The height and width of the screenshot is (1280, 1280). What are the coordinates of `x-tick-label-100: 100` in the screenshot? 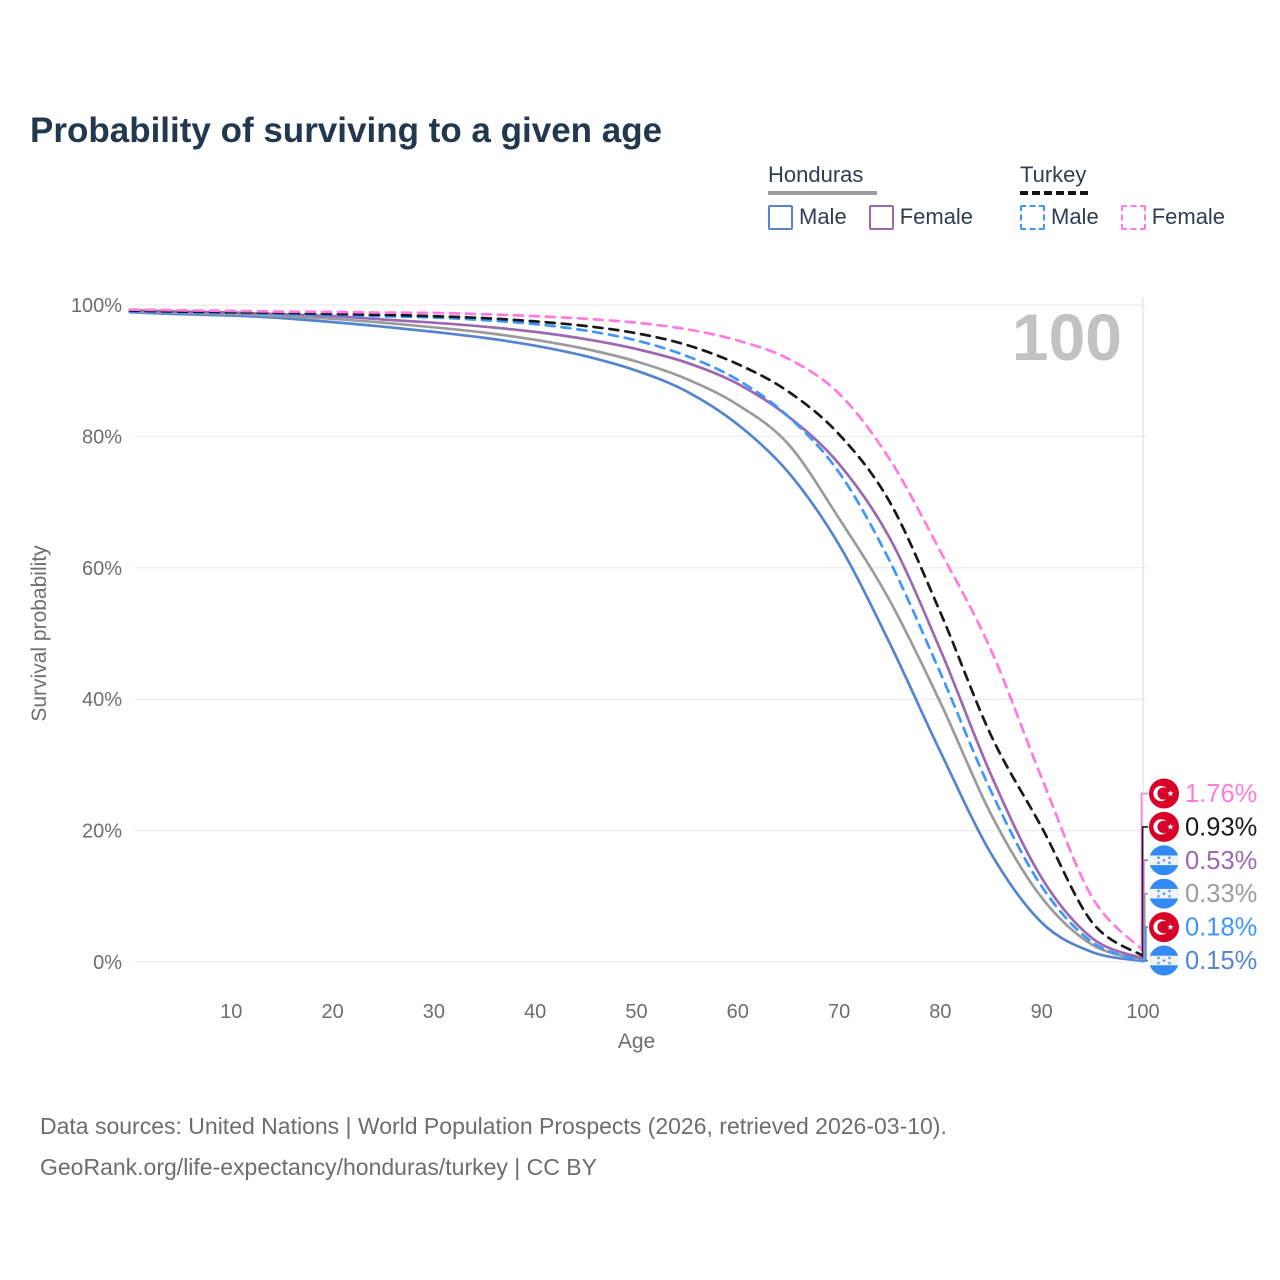 It's located at (1142, 1012).